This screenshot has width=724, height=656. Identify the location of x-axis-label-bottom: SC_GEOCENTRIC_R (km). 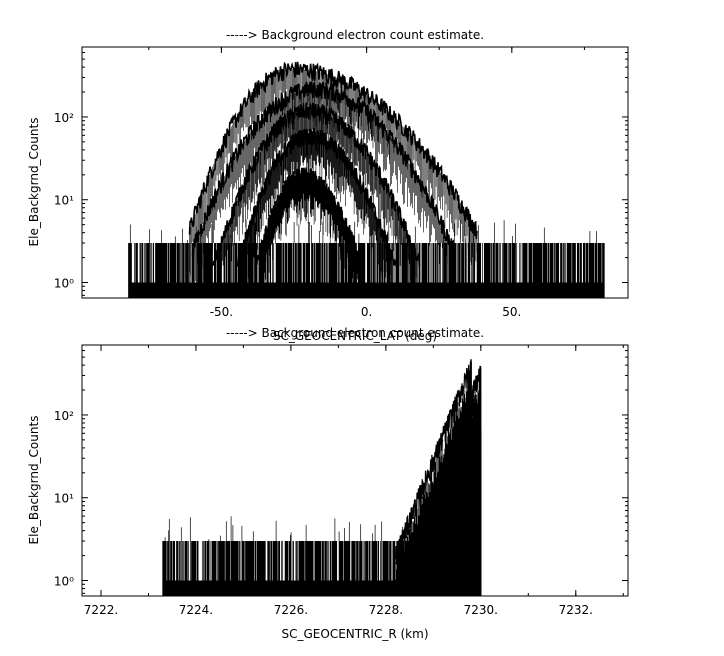
(355, 634).